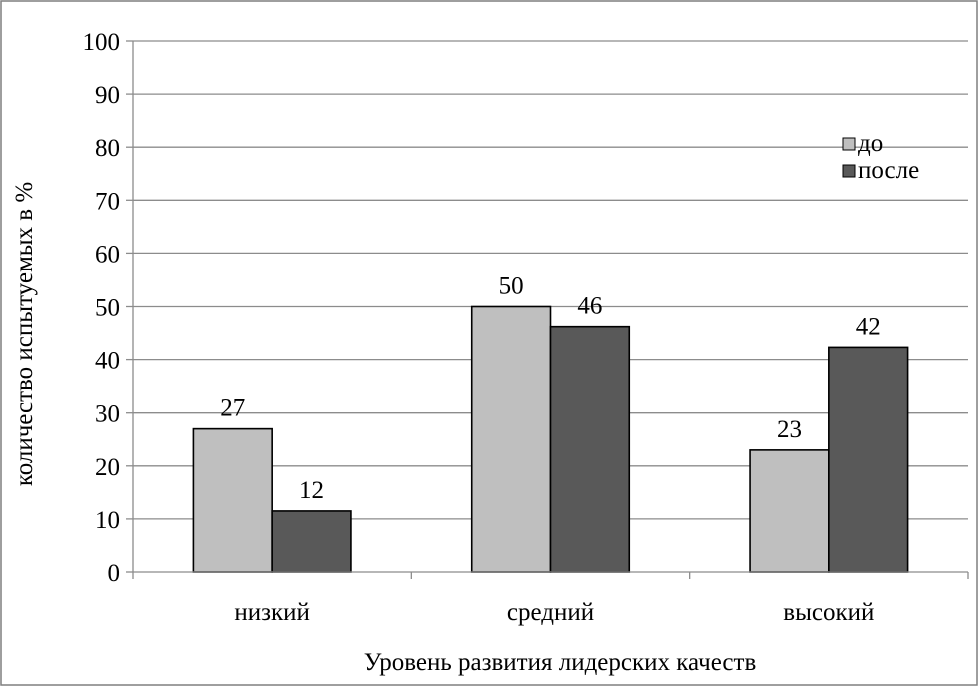  What do you see at coordinates (589, 306) in the screenshot?
I see `data-label: 46` at bounding box center [589, 306].